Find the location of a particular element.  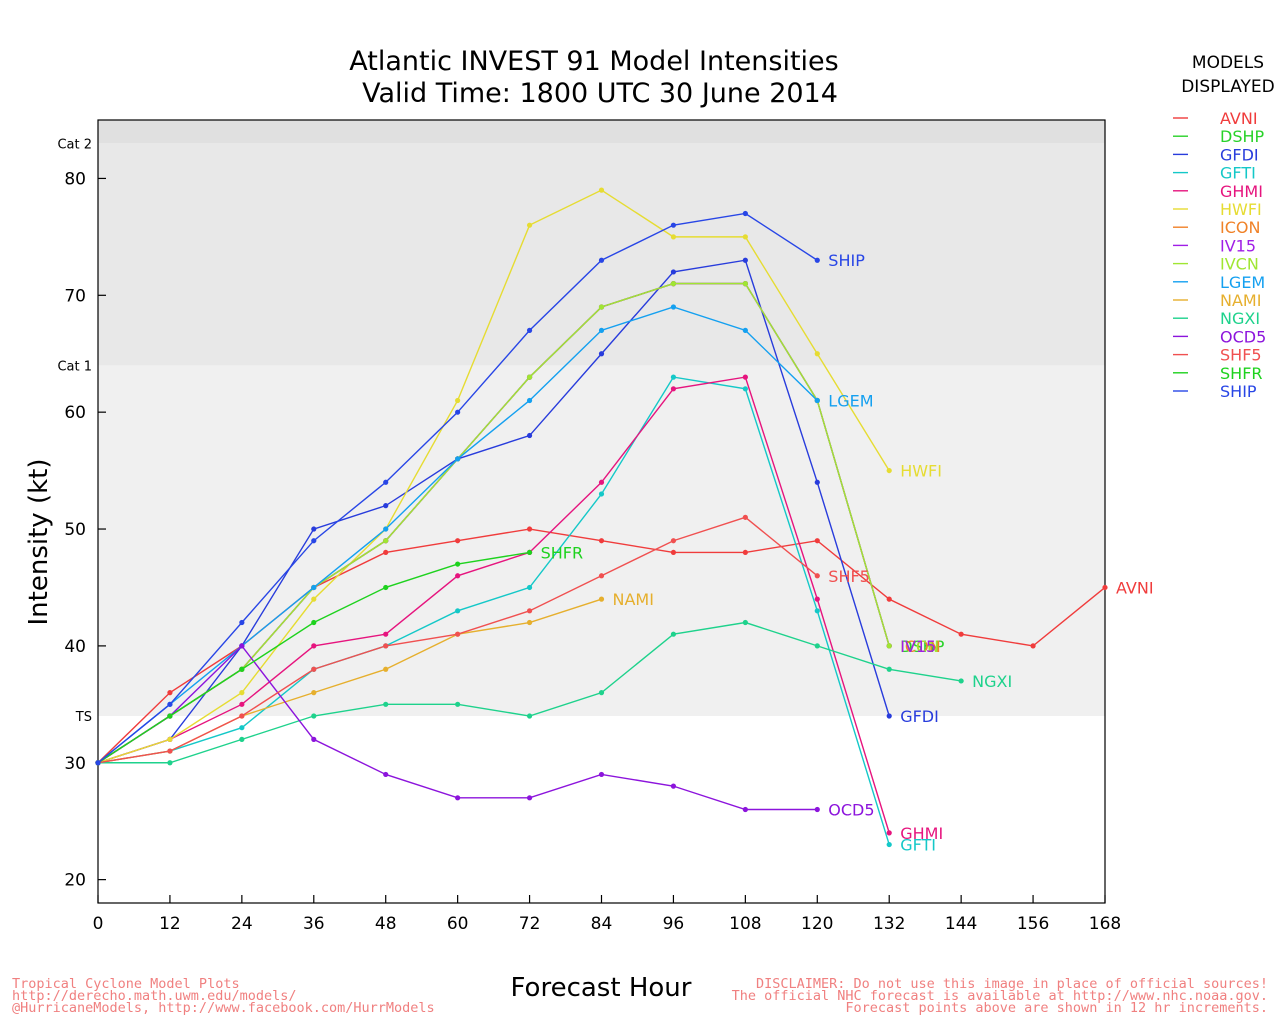

x-tick-label-168: 168 is located at coordinates (1105, 924).